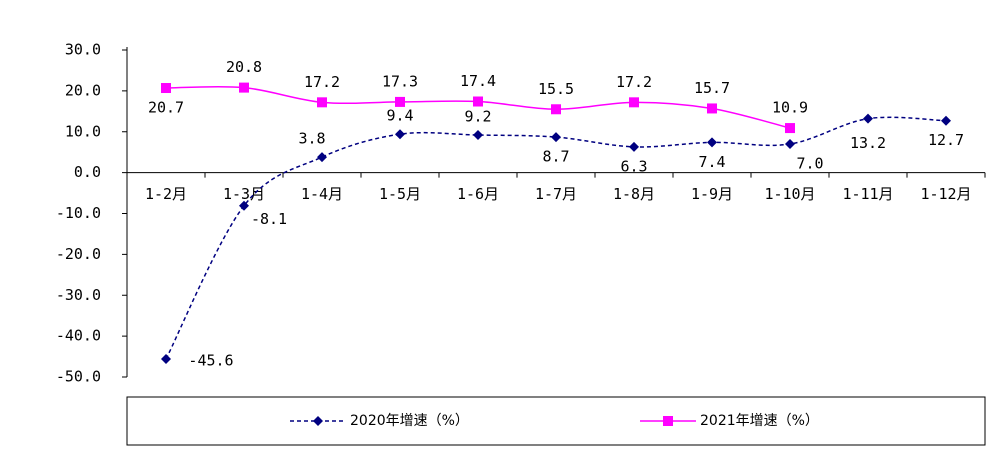 The image size is (992, 465). What do you see at coordinates (555, 157) in the screenshot?
I see `data-label: 8.7` at bounding box center [555, 157].